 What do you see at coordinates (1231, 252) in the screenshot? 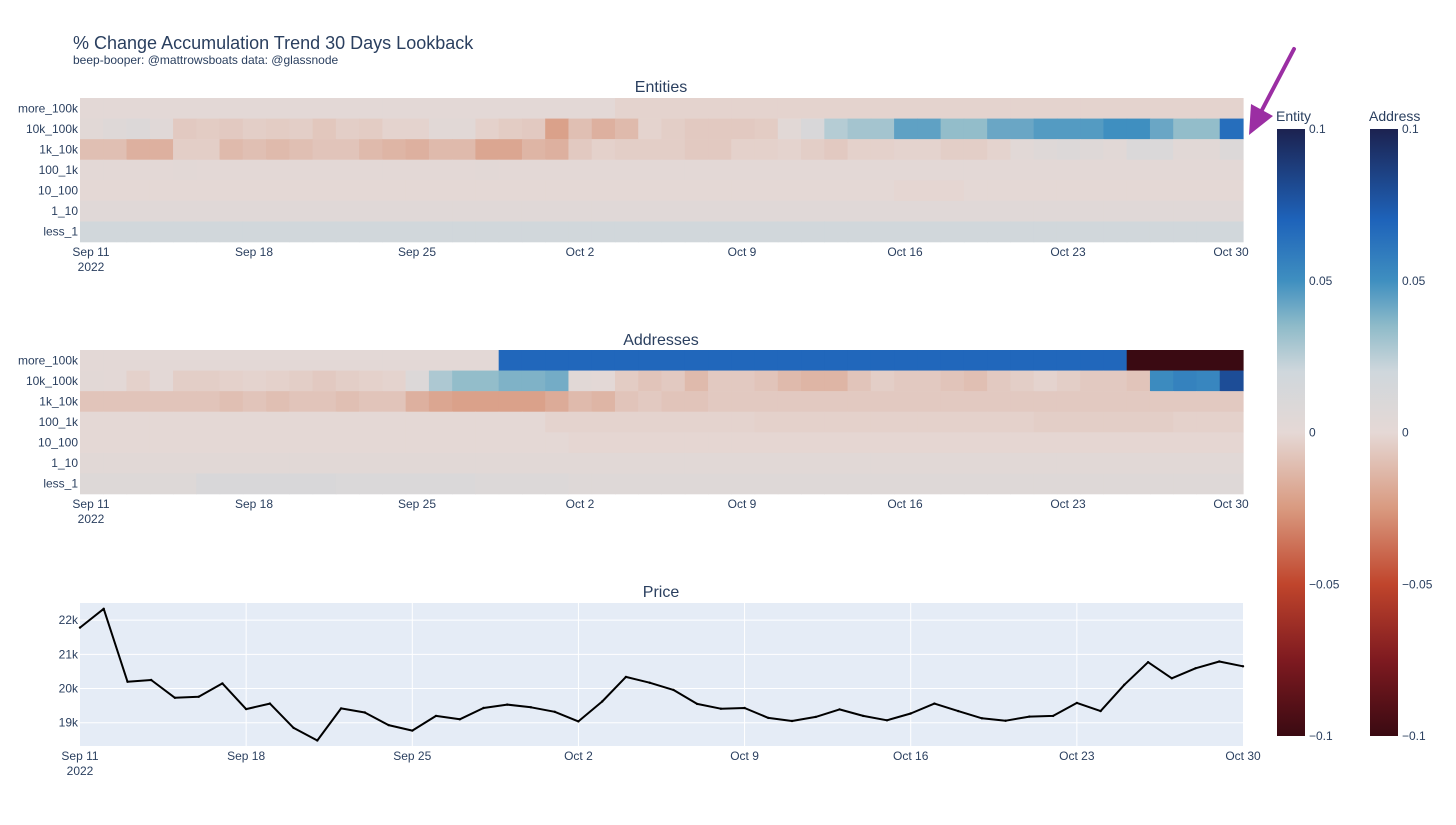
I see `x-tick-label: Oct 30` at bounding box center [1231, 252].